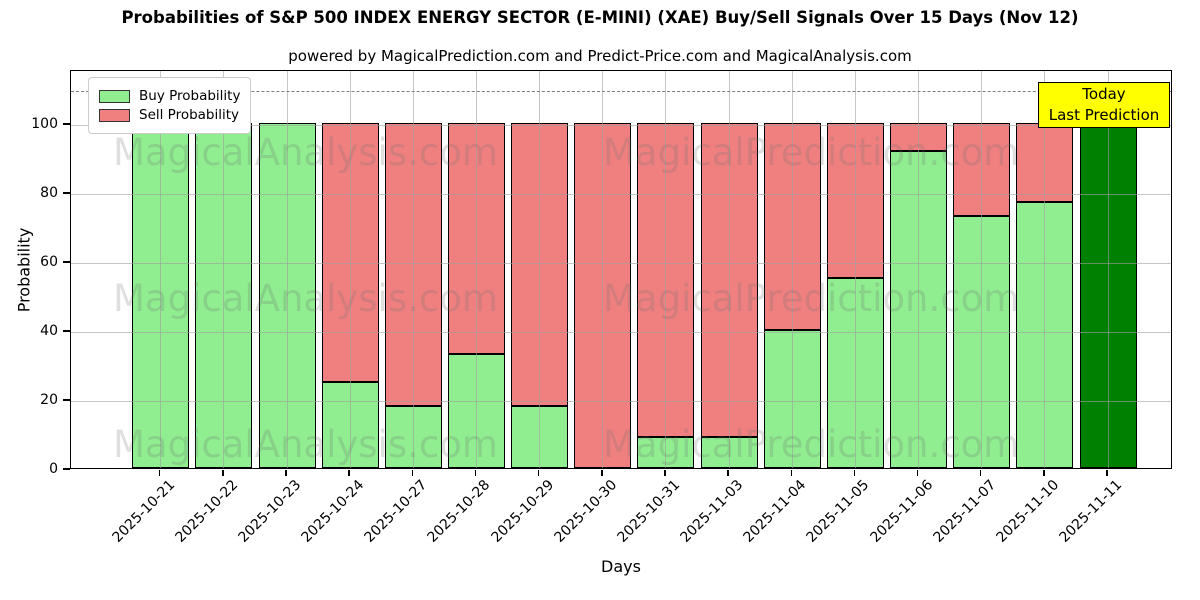  What do you see at coordinates (621, 91) in the screenshot?
I see `dashed-threshold-line` at bounding box center [621, 91].